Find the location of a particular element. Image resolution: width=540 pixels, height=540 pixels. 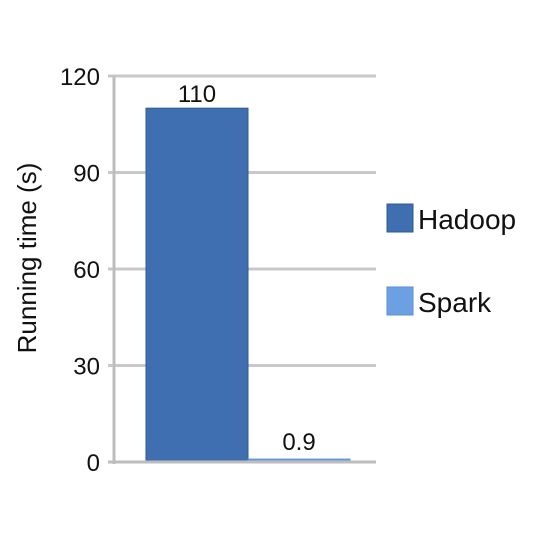

legend-label-spark: Spark is located at coordinates (455, 302).